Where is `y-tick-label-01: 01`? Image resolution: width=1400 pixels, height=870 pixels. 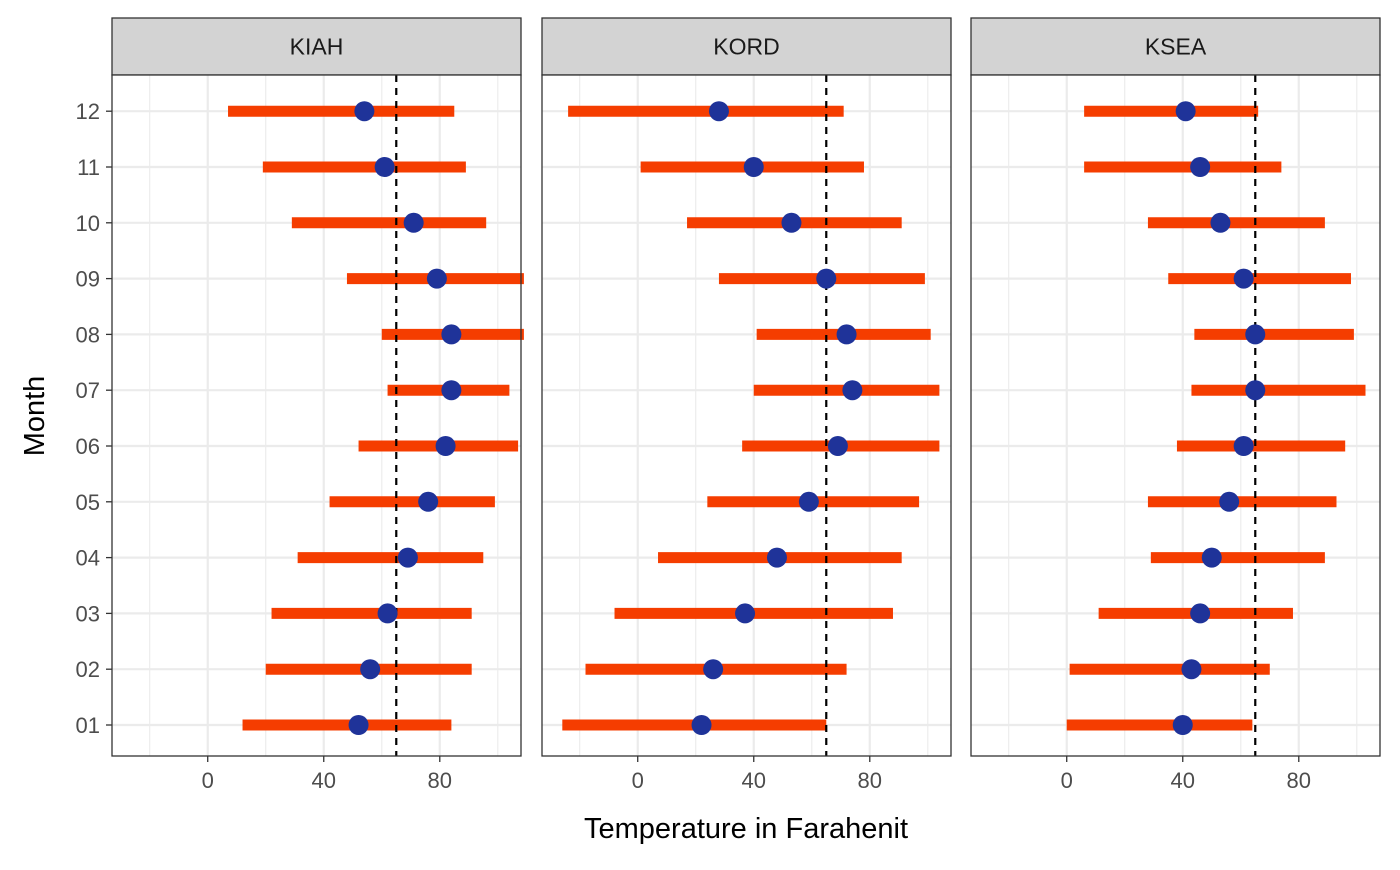 y-tick-label-01: 01 is located at coordinates (88, 725).